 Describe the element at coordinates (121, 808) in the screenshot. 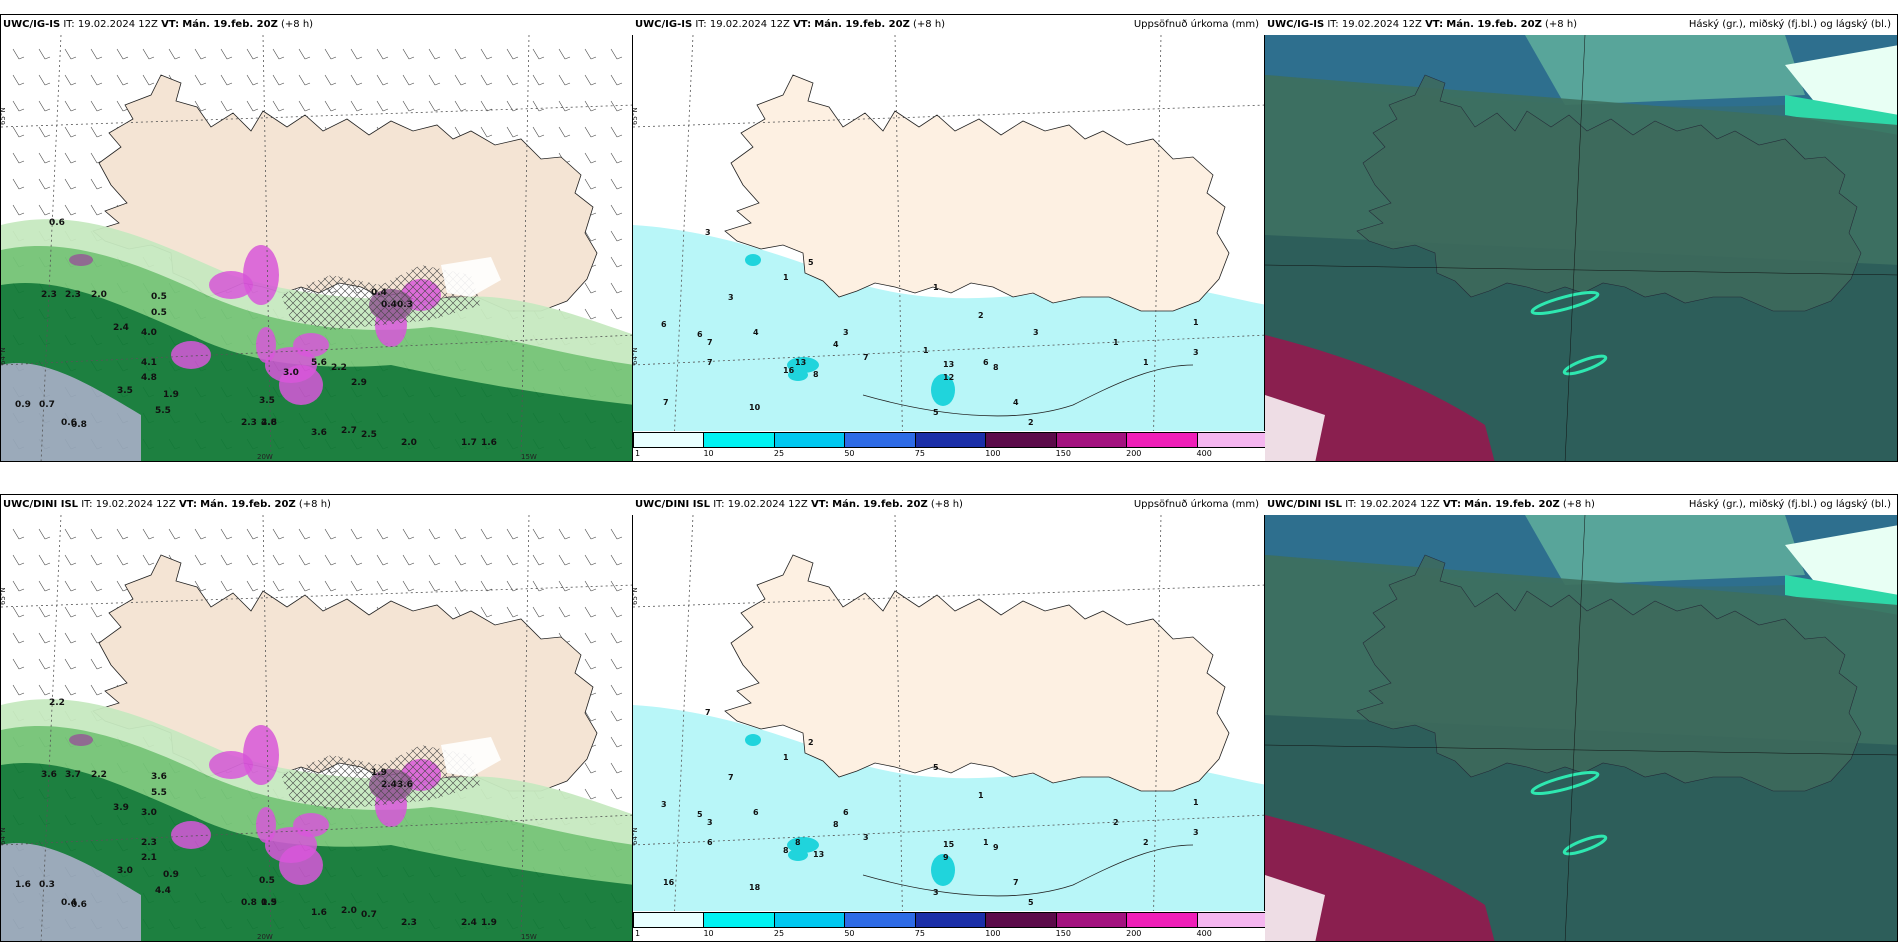

I see `value-label: 3.9` at that location.